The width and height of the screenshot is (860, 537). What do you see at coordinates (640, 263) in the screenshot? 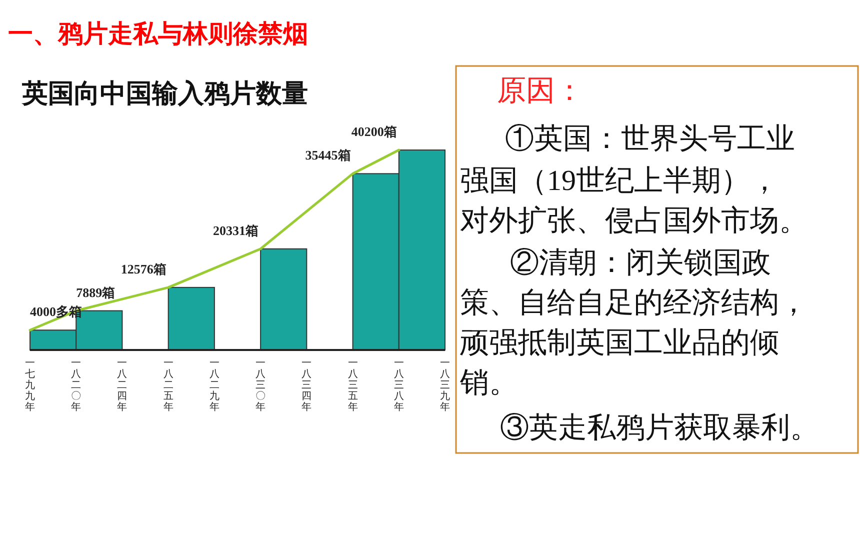
I see `text: ②清朝：闭关锁国政` at bounding box center [640, 263].